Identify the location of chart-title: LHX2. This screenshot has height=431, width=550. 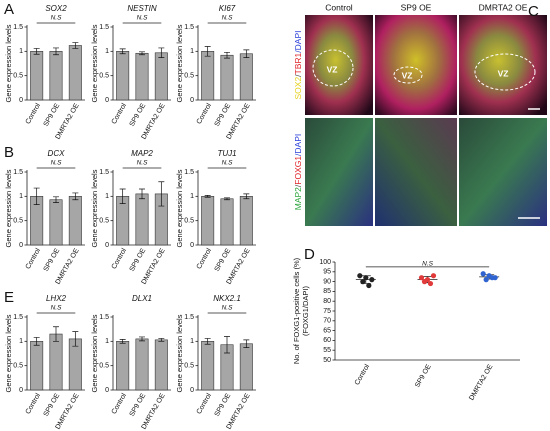
(56, 298).